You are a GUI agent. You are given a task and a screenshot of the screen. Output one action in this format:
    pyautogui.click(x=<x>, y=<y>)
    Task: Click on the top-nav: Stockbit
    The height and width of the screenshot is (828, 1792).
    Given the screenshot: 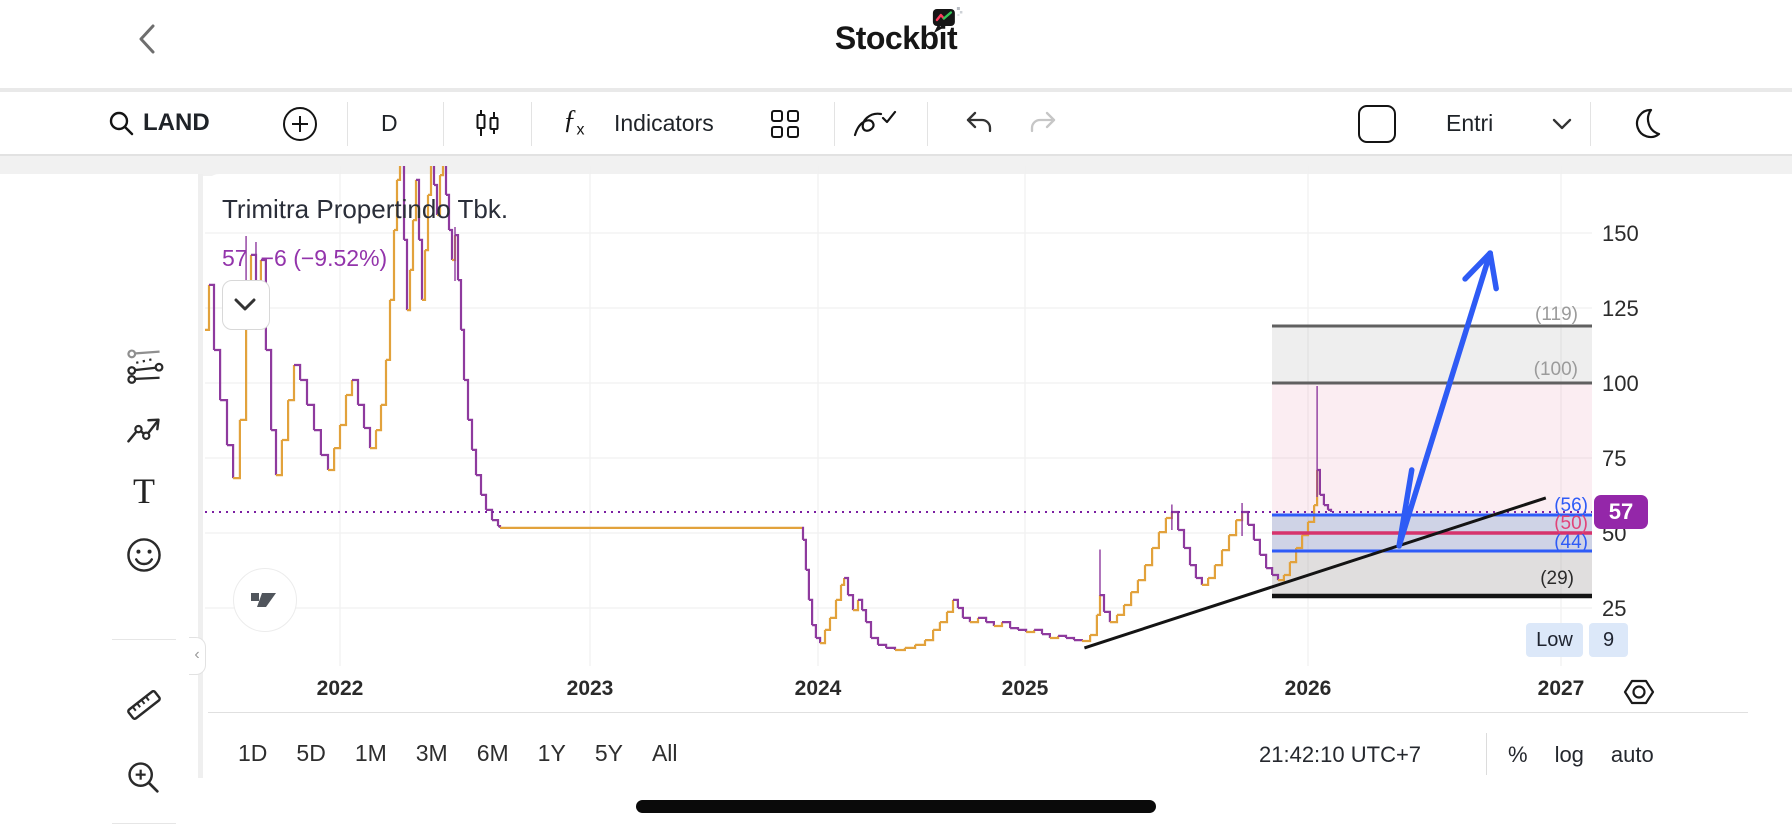 What is the action you would take?
    pyautogui.click(x=896, y=44)
    